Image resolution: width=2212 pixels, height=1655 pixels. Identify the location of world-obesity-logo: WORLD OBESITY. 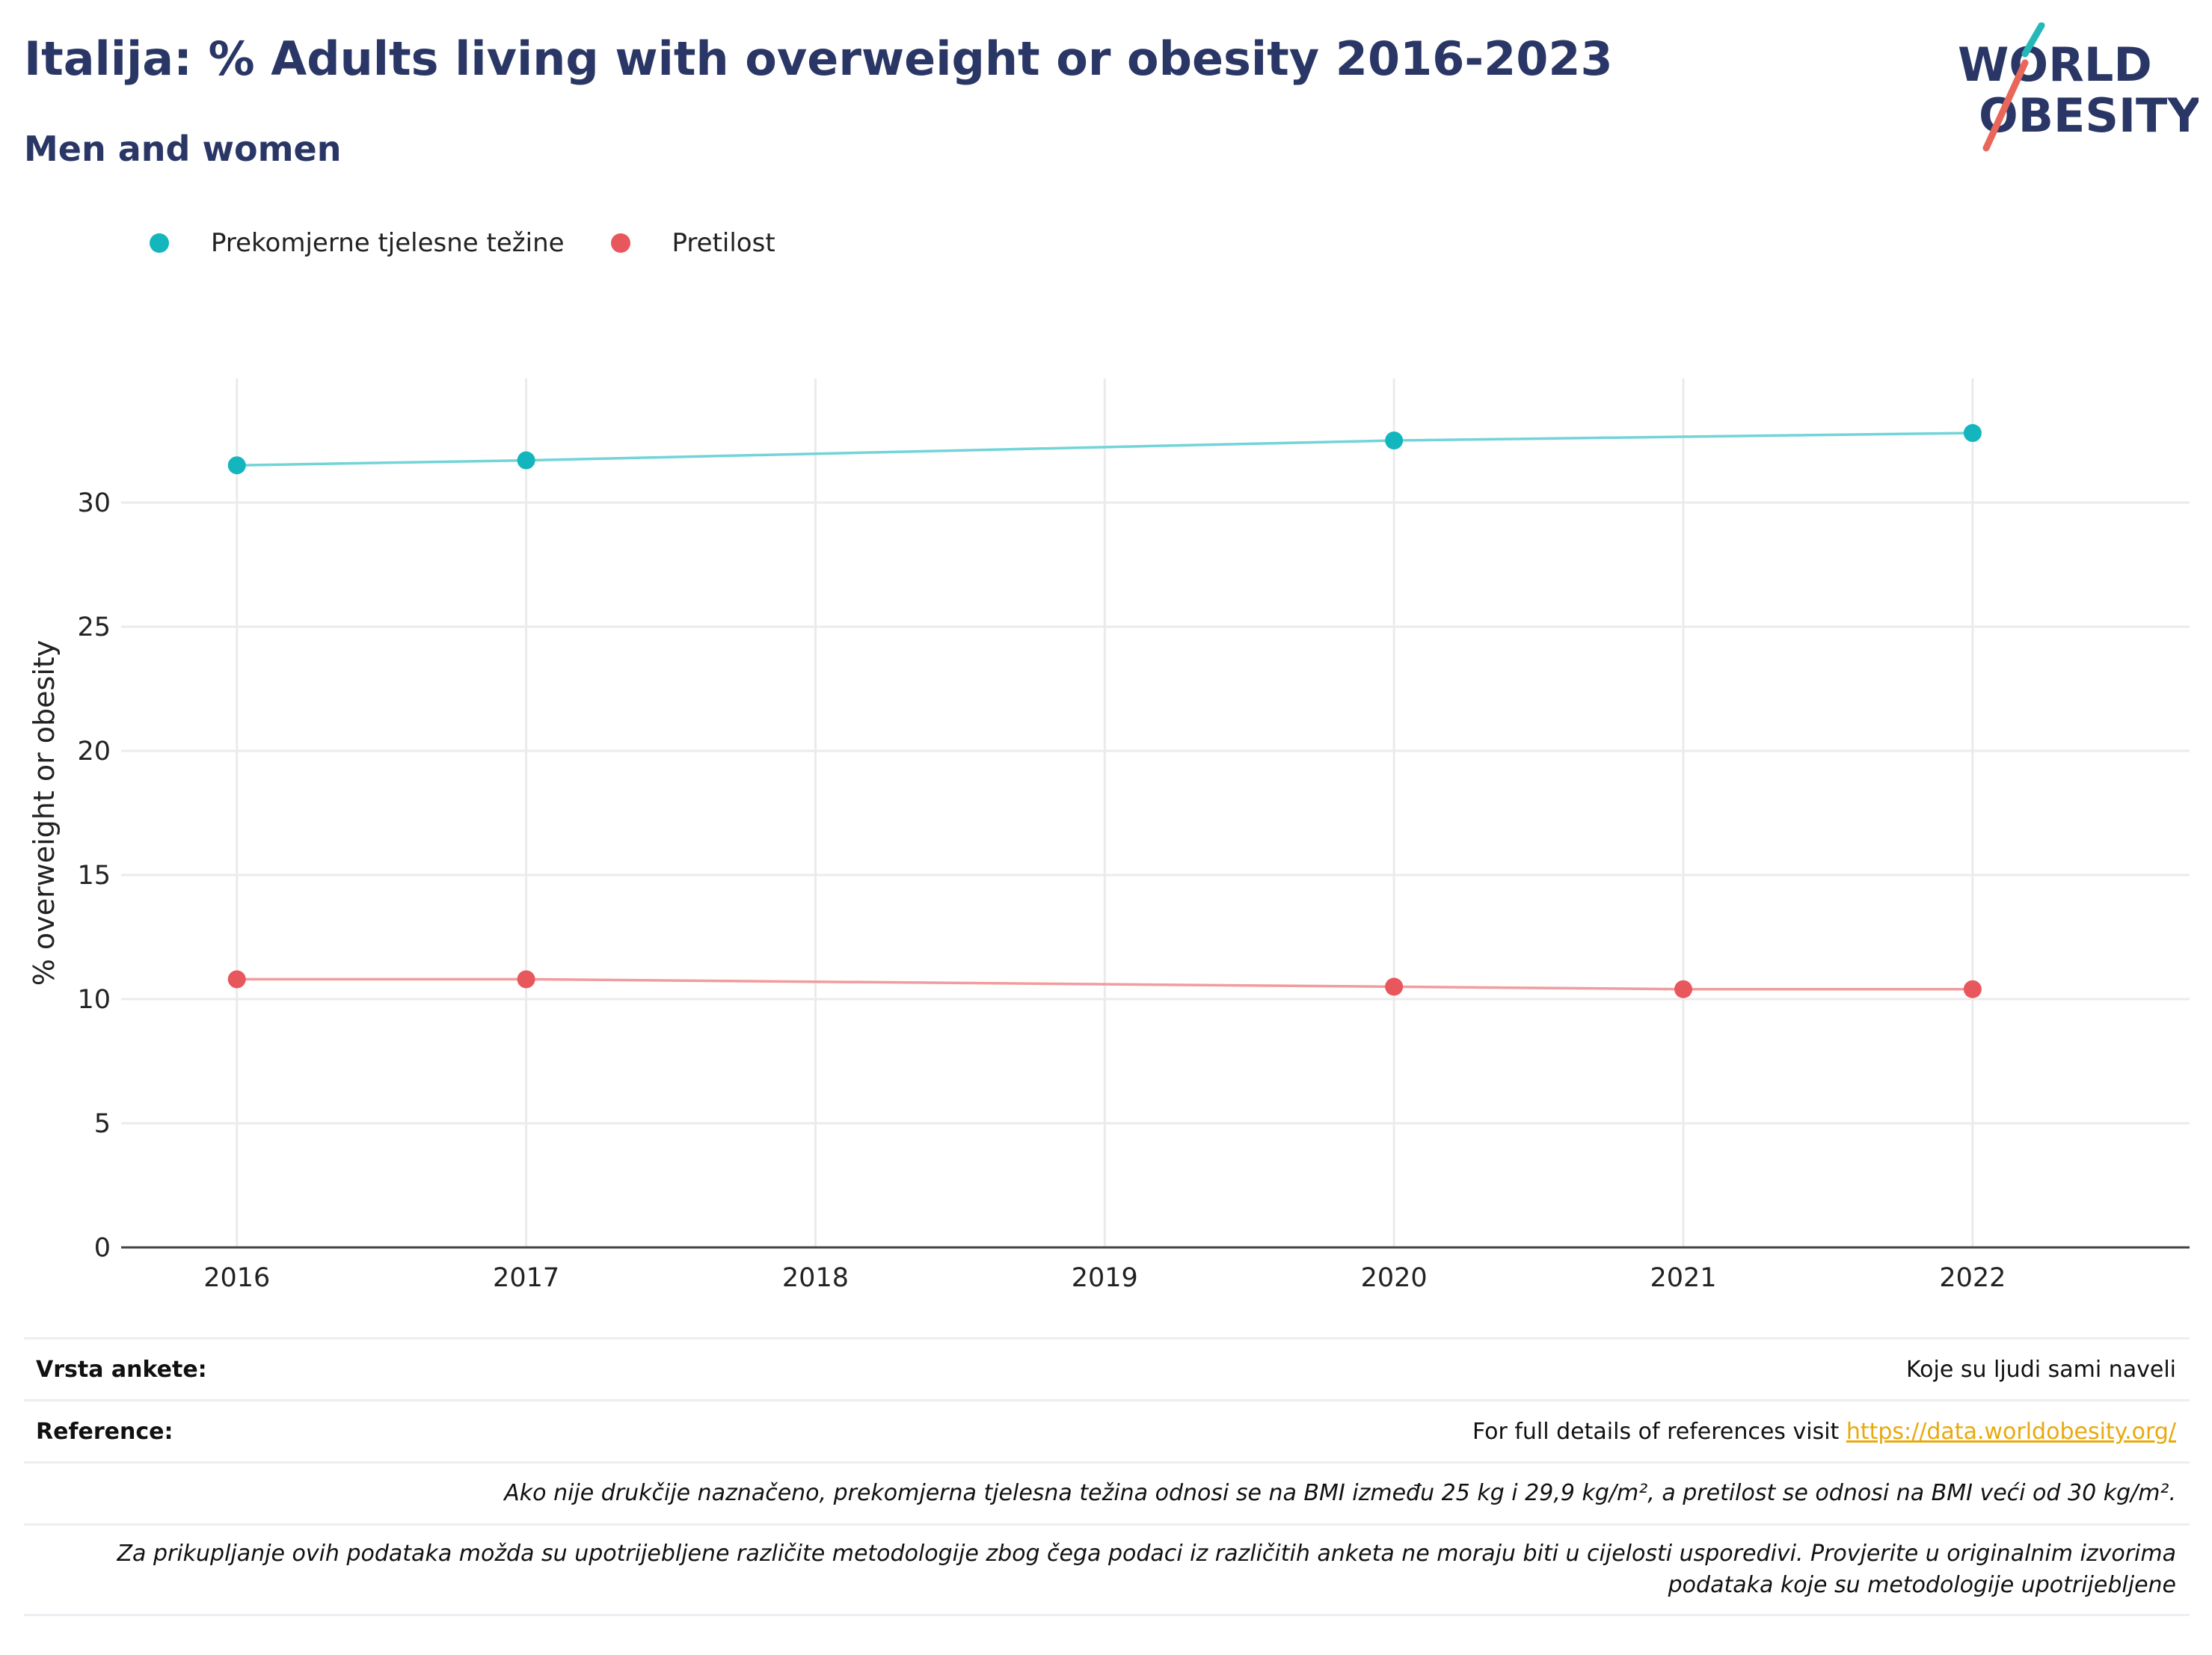
(2078, 87).